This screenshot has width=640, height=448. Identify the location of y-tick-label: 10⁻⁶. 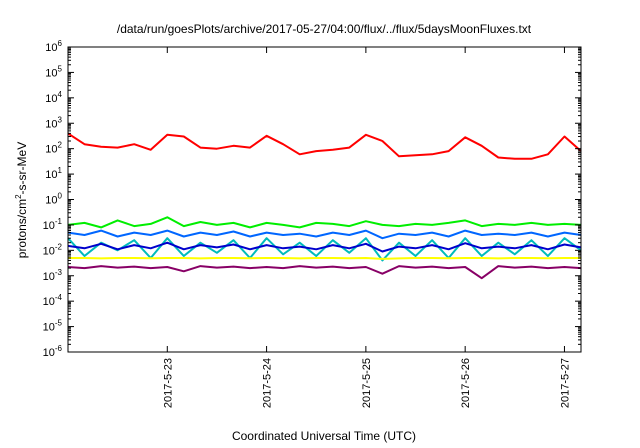
(53, 351).